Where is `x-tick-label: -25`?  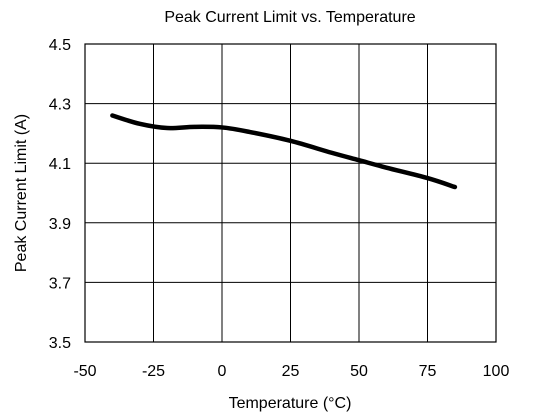
x-tick-label: -25 is located at coordinates (153, 371).